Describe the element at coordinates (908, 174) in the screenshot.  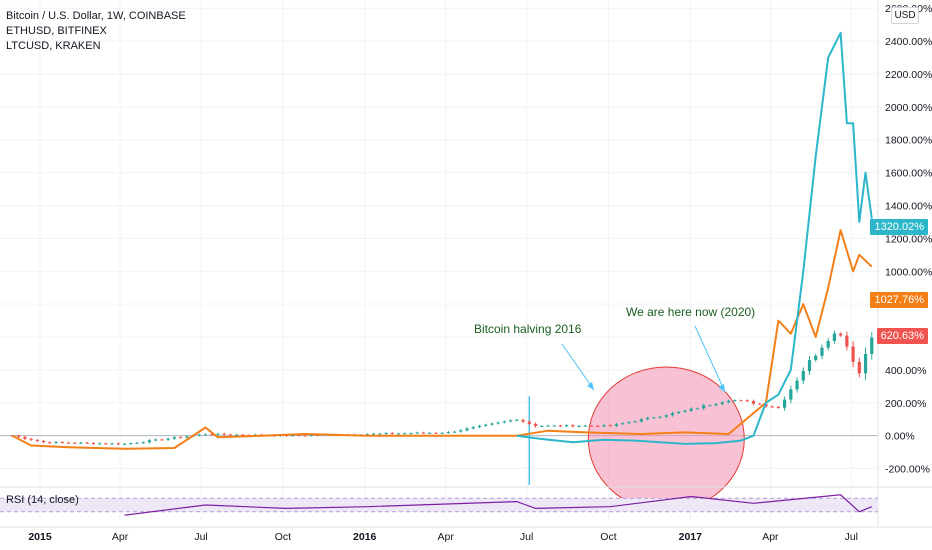
I see `y-tick-label: 1600.00%` at that location.